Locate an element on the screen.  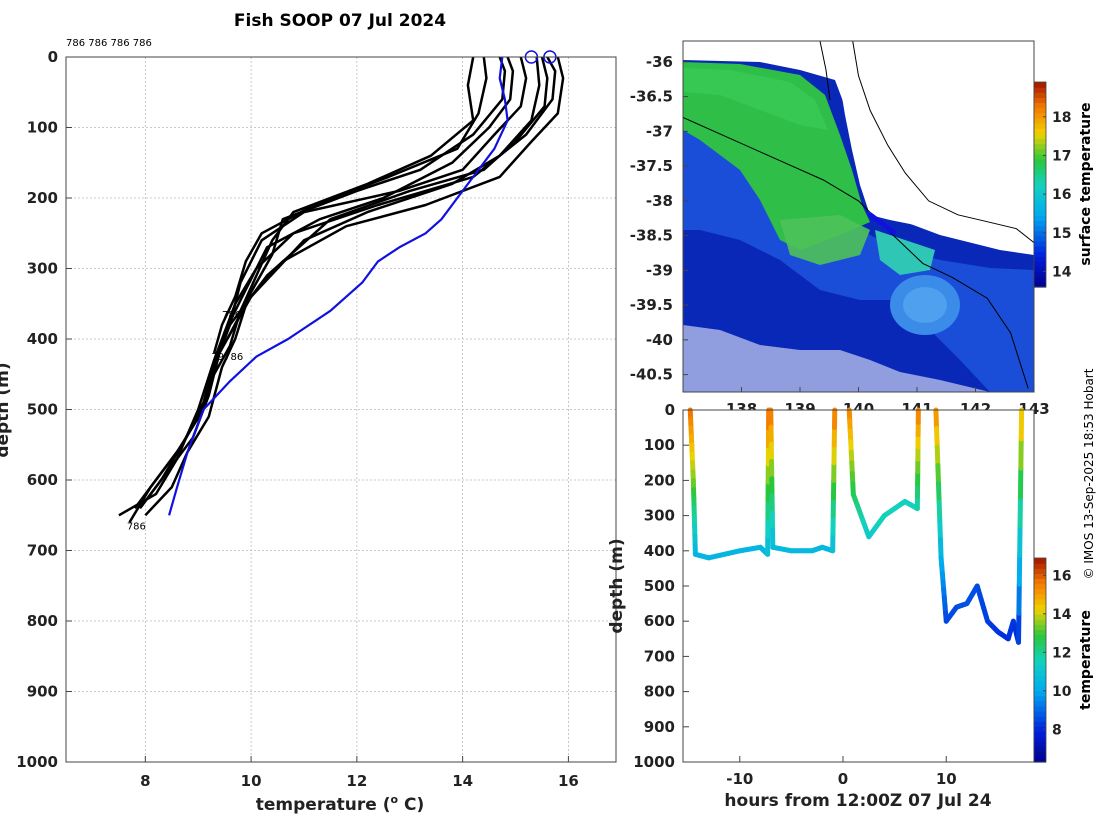
map-cloud-mask is located at coordinates (836, 358).